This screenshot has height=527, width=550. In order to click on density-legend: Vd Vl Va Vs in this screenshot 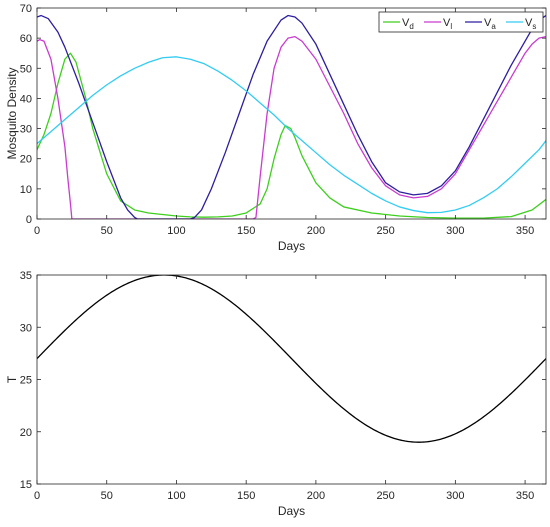, I will do `click(461, 22)`.